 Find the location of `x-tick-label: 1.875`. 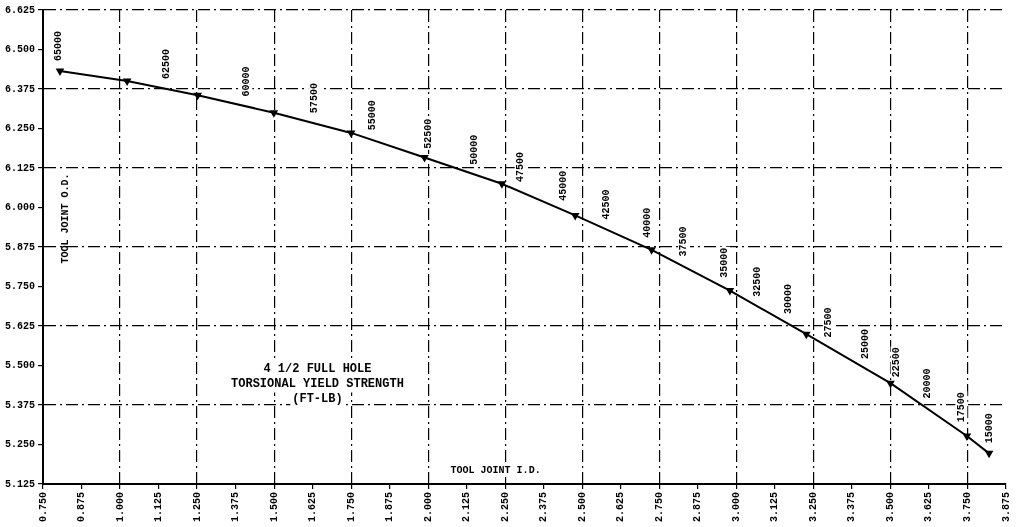

x-tick-label: 1.875 is located at coordinates (390, 507).